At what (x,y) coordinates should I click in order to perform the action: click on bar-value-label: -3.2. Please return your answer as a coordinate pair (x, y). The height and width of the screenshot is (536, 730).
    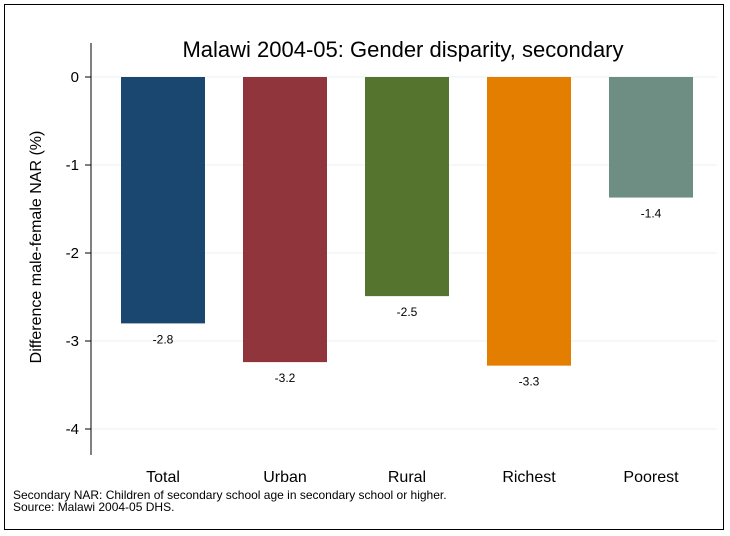
    Looking at the image, I should click on (285, 378).